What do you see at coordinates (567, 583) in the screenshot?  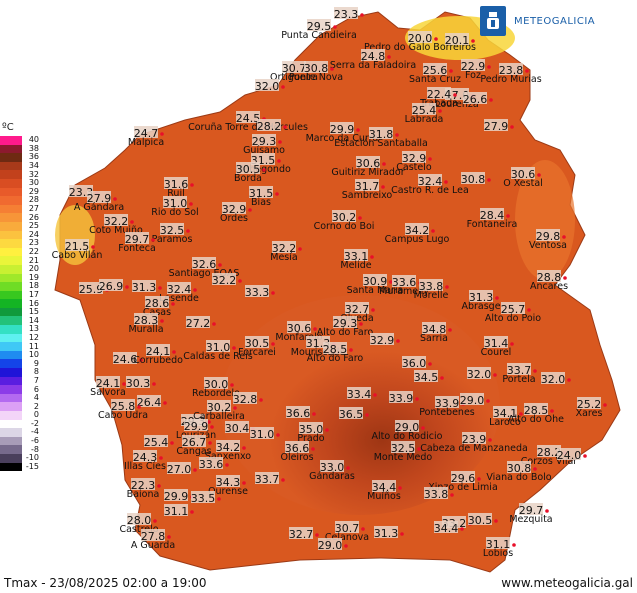 I see `source-link: www.meteogalicia.gal` at bounding box center [567, 583].